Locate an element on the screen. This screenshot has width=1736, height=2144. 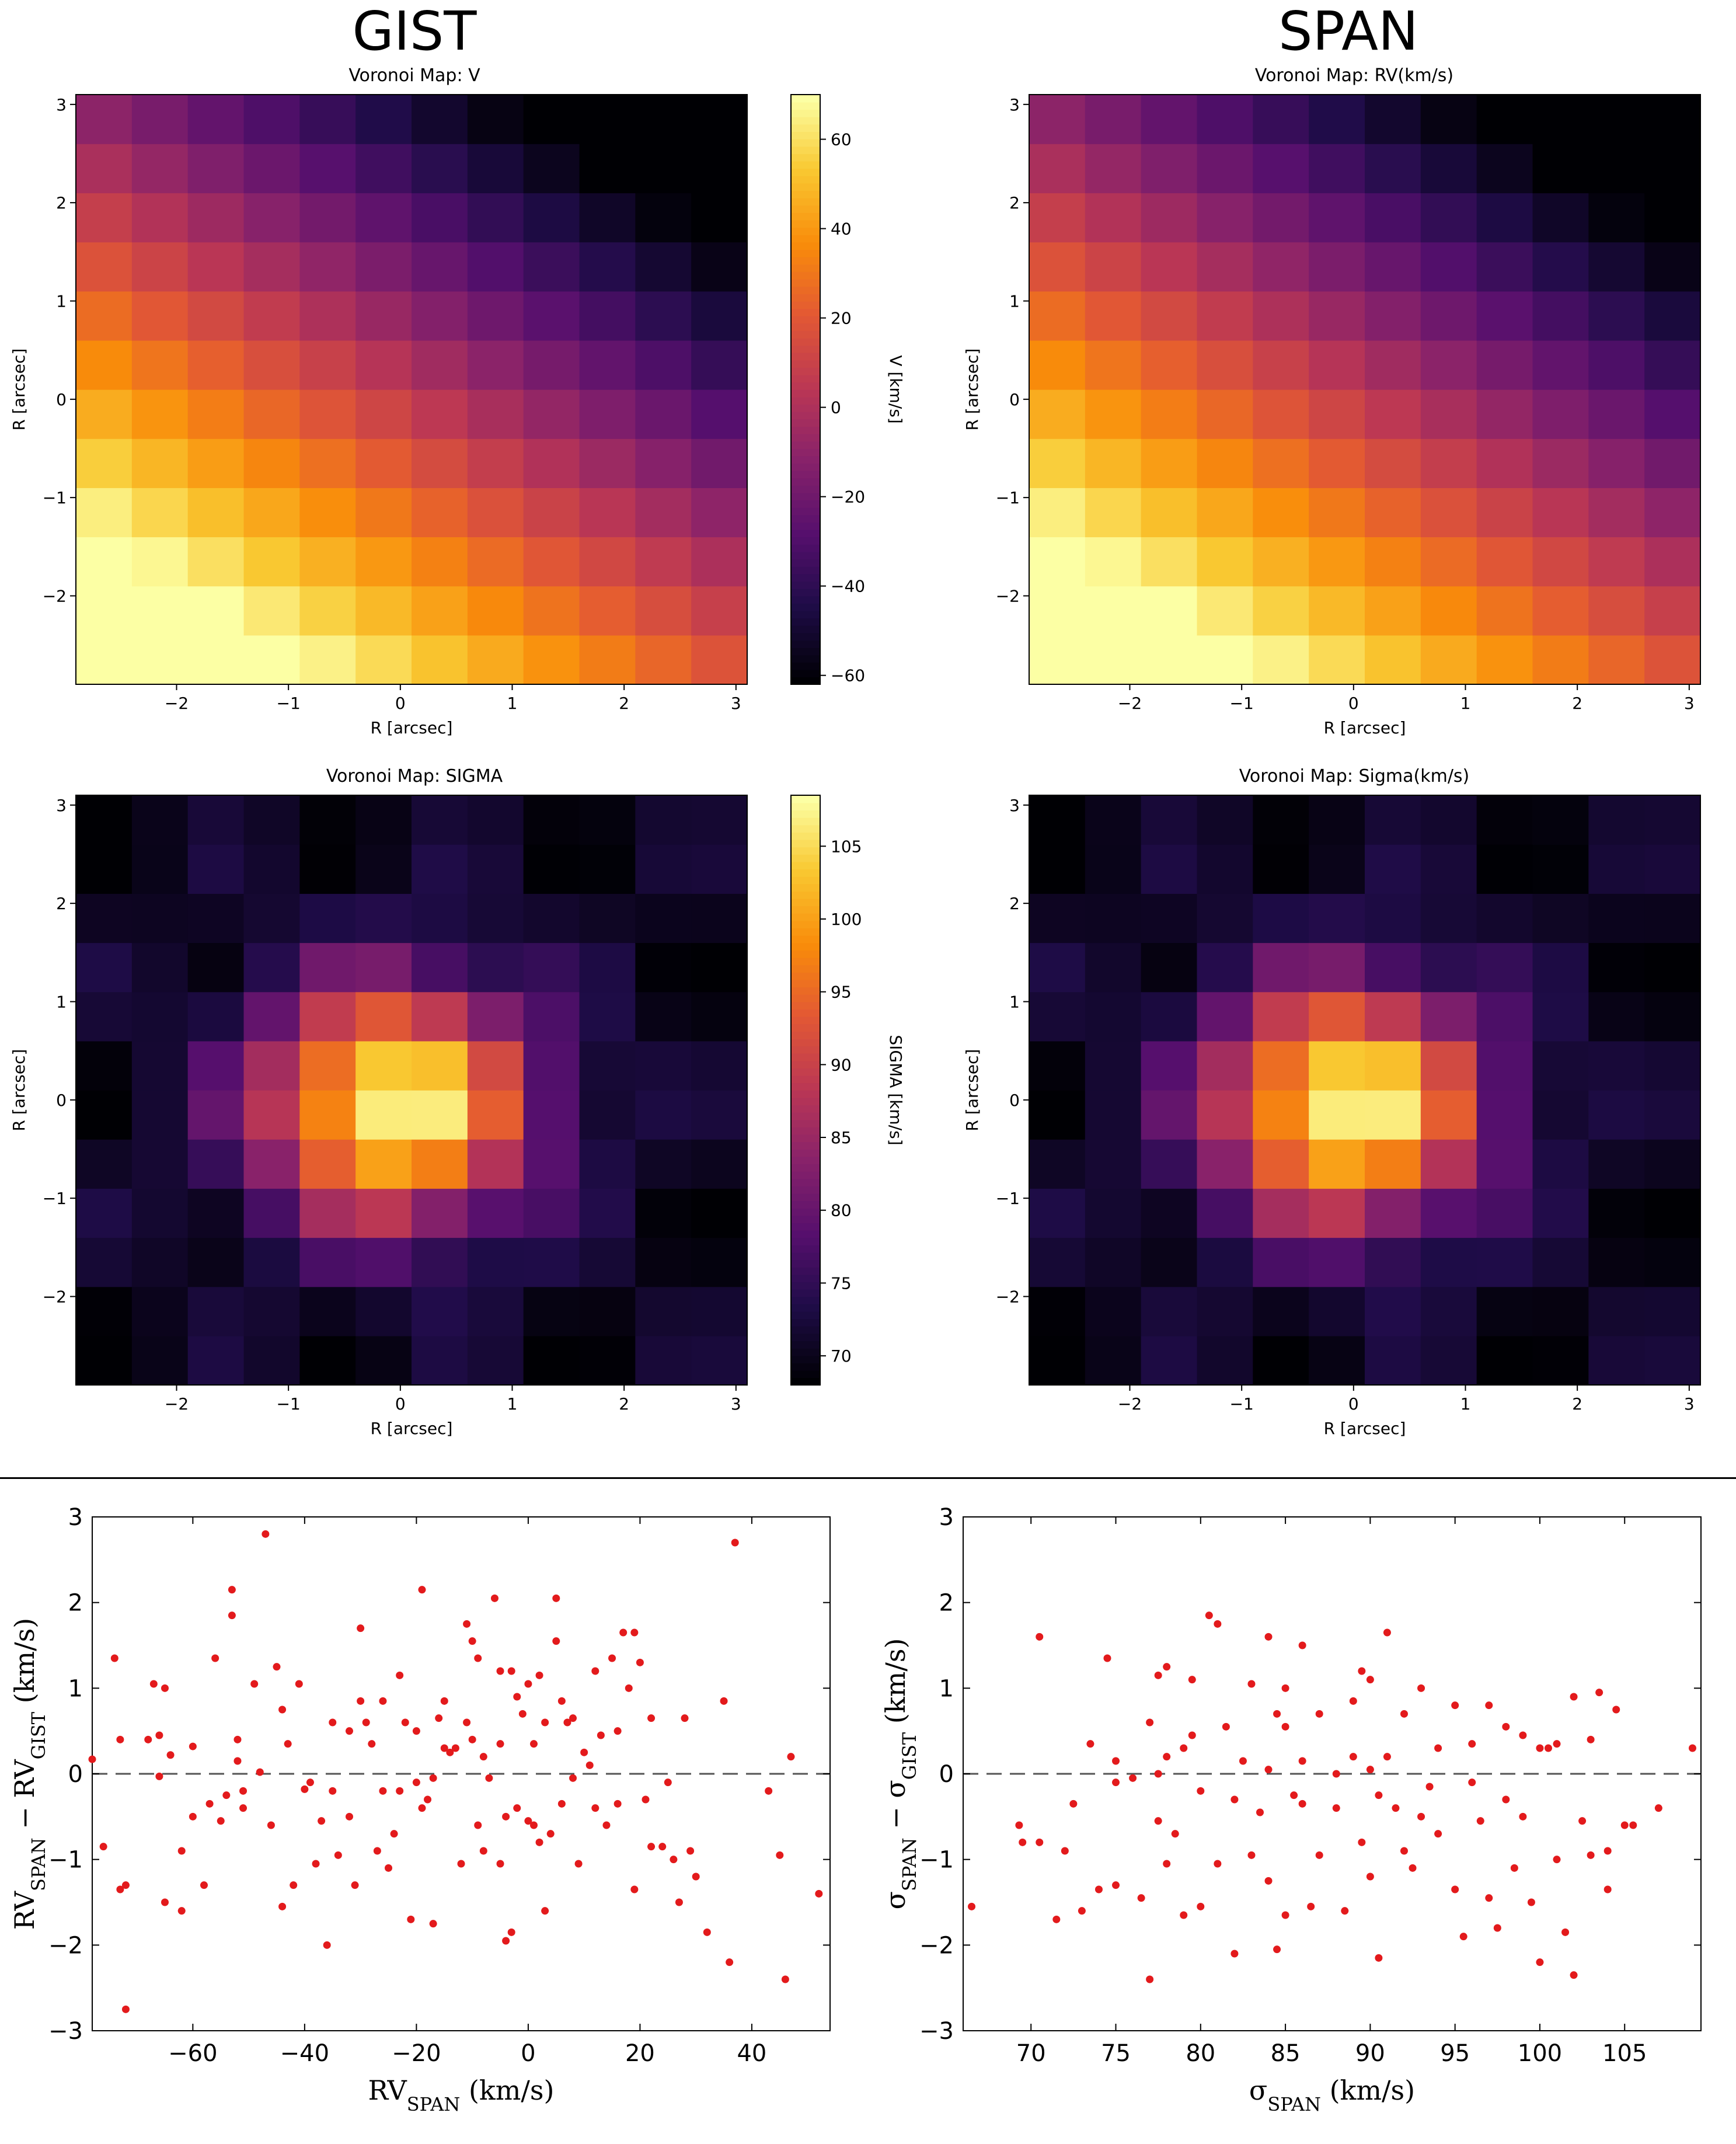
map-title-rv: Voronoi Map: RV(km/s) is located at coordinates (1354, 75).